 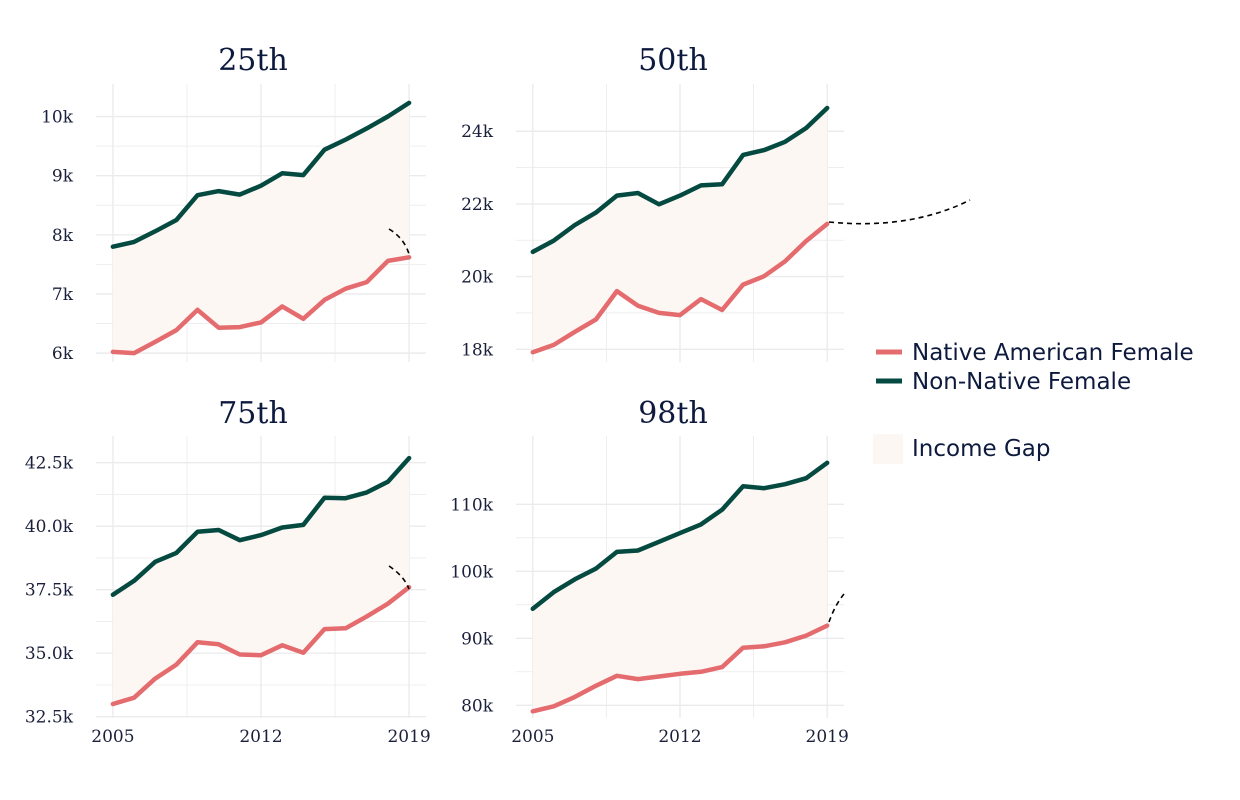 What do you see at coordinates (471, 572) in the screenshot?
I see `y-tick-label: 100k` at bounding box center [471, 572].